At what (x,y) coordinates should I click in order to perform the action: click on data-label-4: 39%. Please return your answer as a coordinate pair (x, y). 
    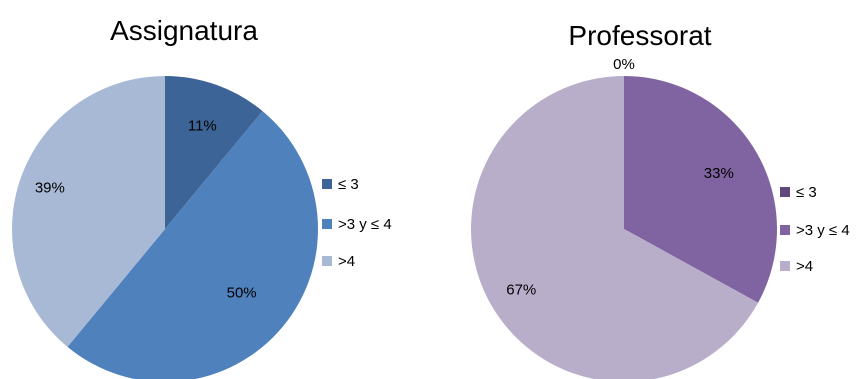
    Looking at the image, I should click on (50, 188).